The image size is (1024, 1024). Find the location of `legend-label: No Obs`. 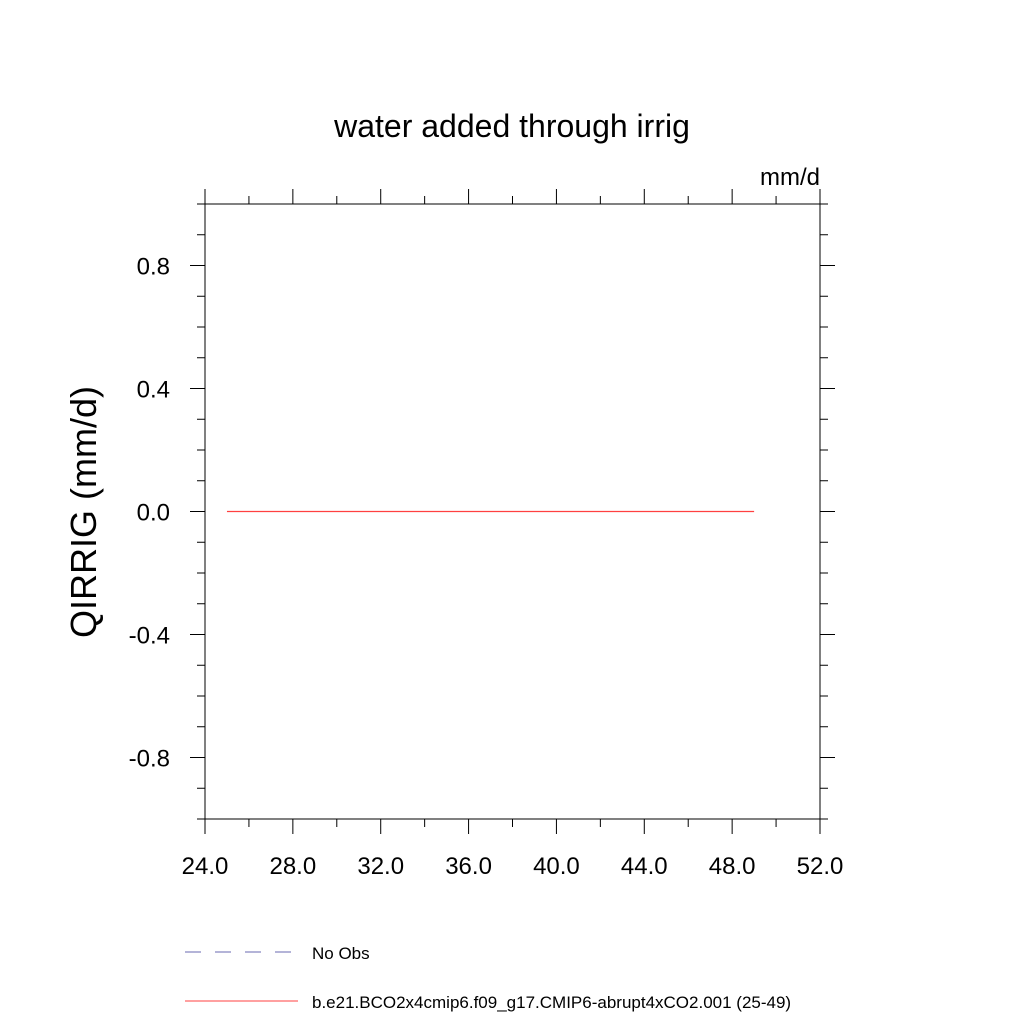

legend-label: No Obs is located at coordinates (341, 953).